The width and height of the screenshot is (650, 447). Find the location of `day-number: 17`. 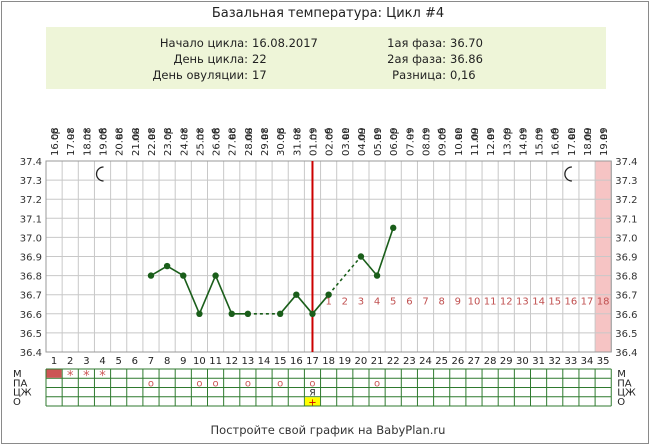

day-number: 17 is located at coordinates (312, 361).